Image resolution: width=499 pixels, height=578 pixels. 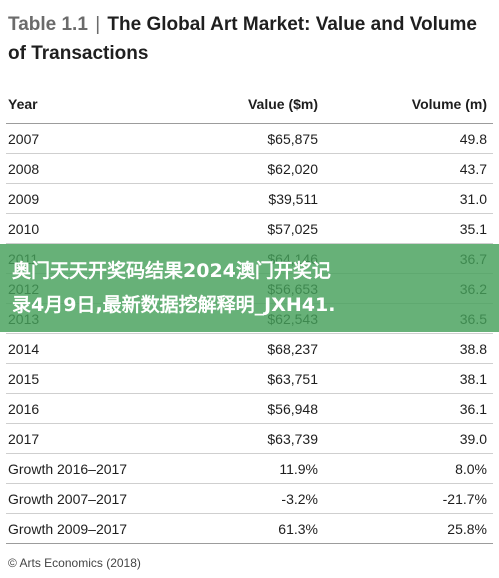 I want to click on table-header-row: Year Value ($m) Volume (m), so click(x=249, y=104).